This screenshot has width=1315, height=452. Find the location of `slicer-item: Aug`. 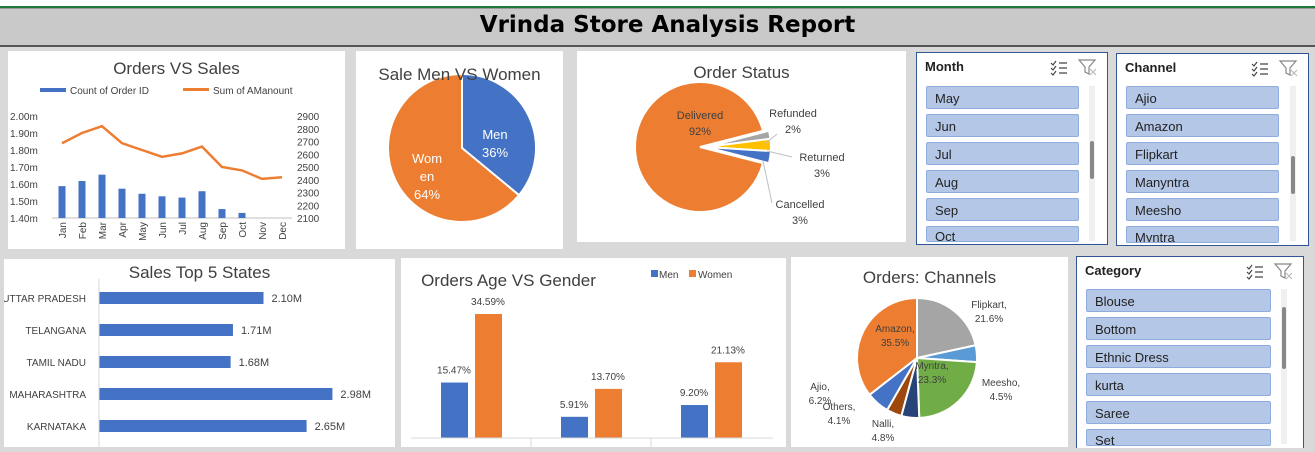

slicer-item: Aug is located at coordinates (1002, 181).